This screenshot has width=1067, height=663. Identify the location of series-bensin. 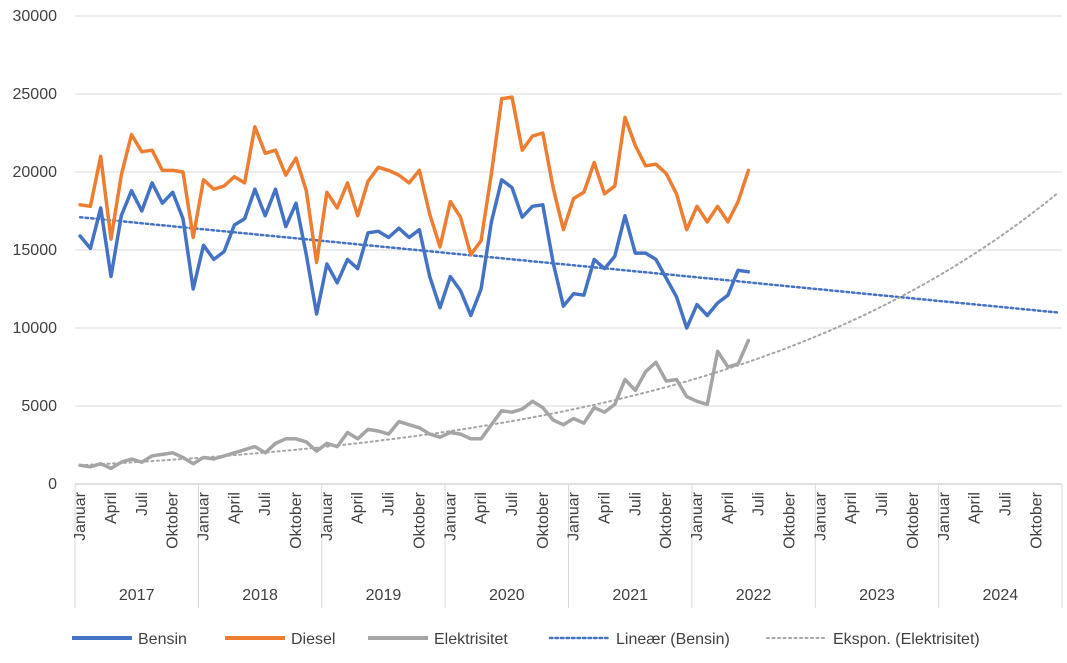
(414, 254).